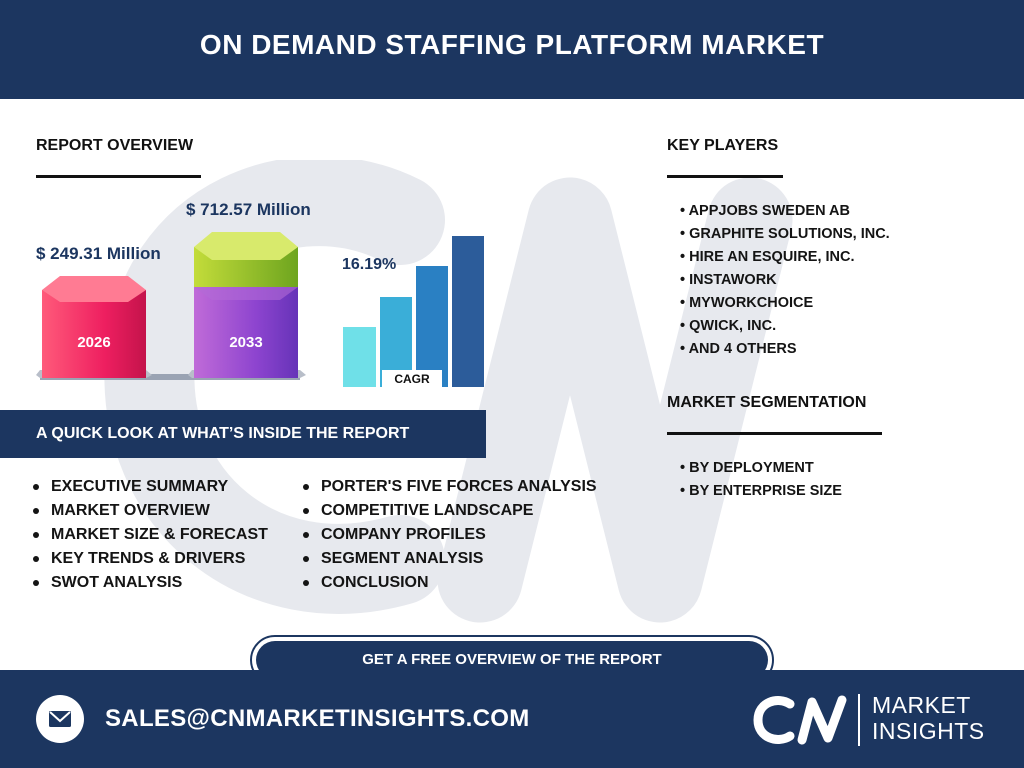 The height and width of the screenshot is (768, 1024). I want to click on logo-text: MARKET INSIGHTS, so click(928, 718).